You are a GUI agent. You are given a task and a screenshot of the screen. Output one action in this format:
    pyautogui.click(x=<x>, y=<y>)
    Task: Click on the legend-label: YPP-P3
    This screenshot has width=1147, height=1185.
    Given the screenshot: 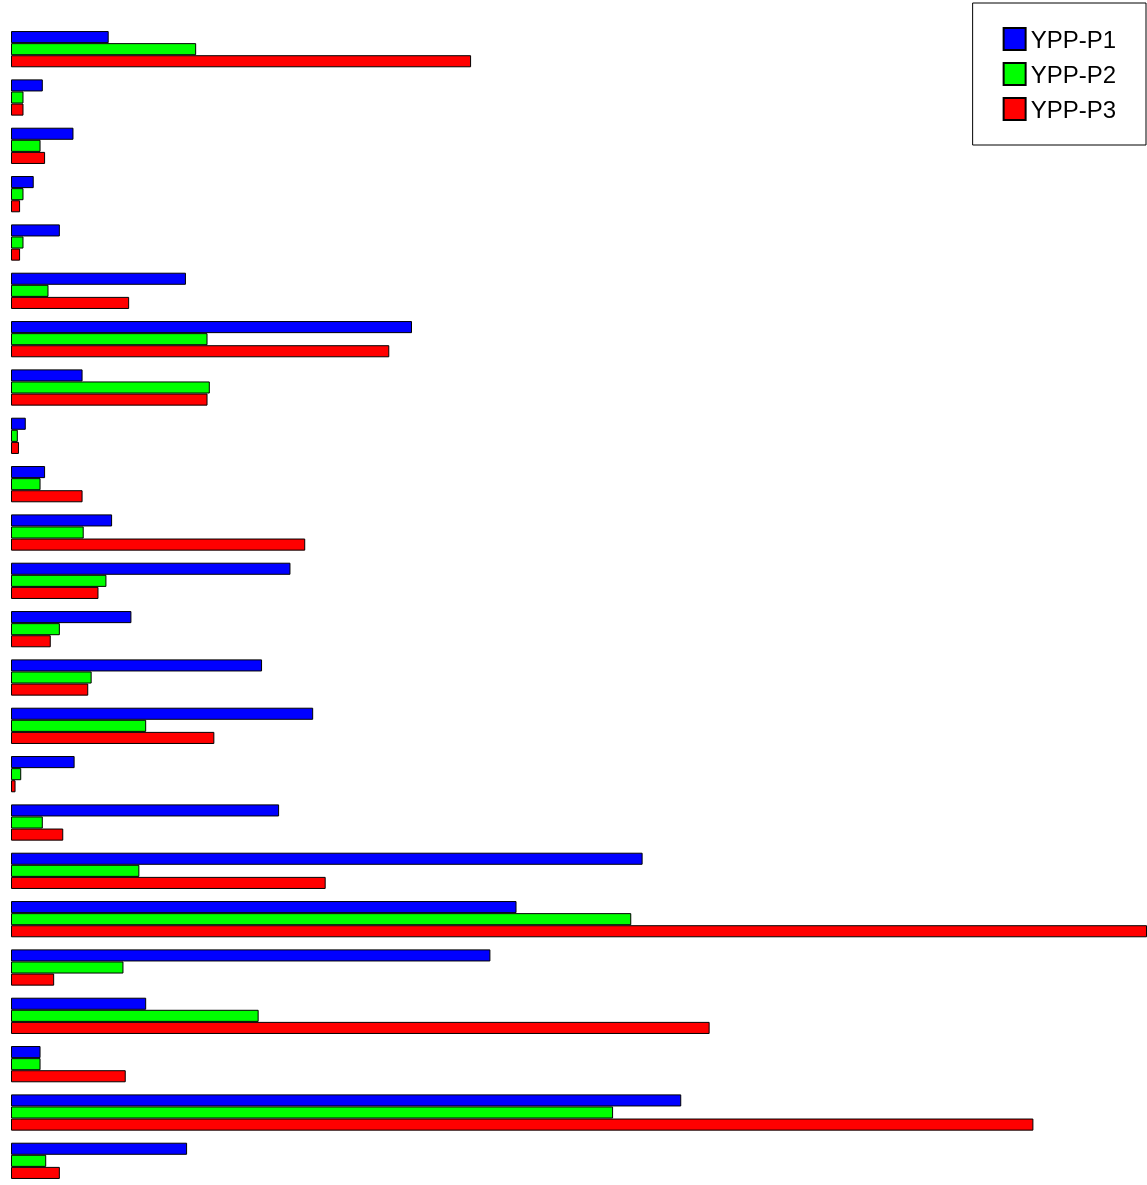 What is the action you would take?
    pyautogui.click(x=1073, y=109)
    